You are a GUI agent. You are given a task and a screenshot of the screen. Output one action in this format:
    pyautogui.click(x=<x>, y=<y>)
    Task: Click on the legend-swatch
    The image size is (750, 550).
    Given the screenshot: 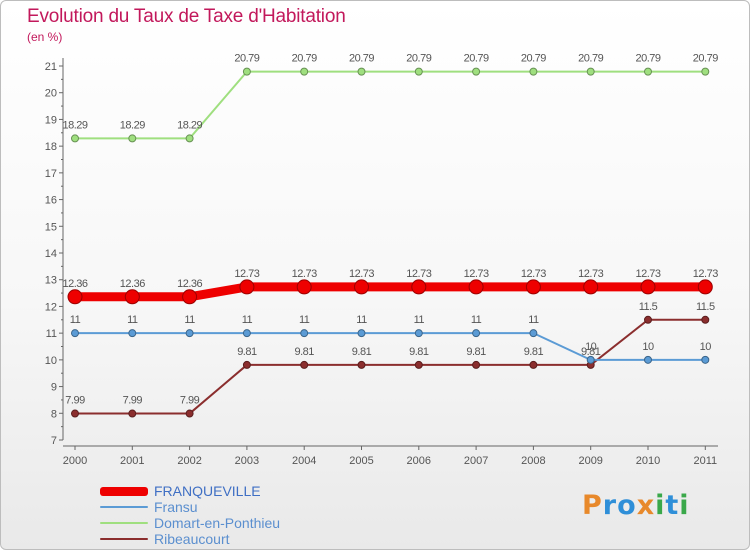 What is the action you would take?
    pyautogui.click(x=124, y=507)
    